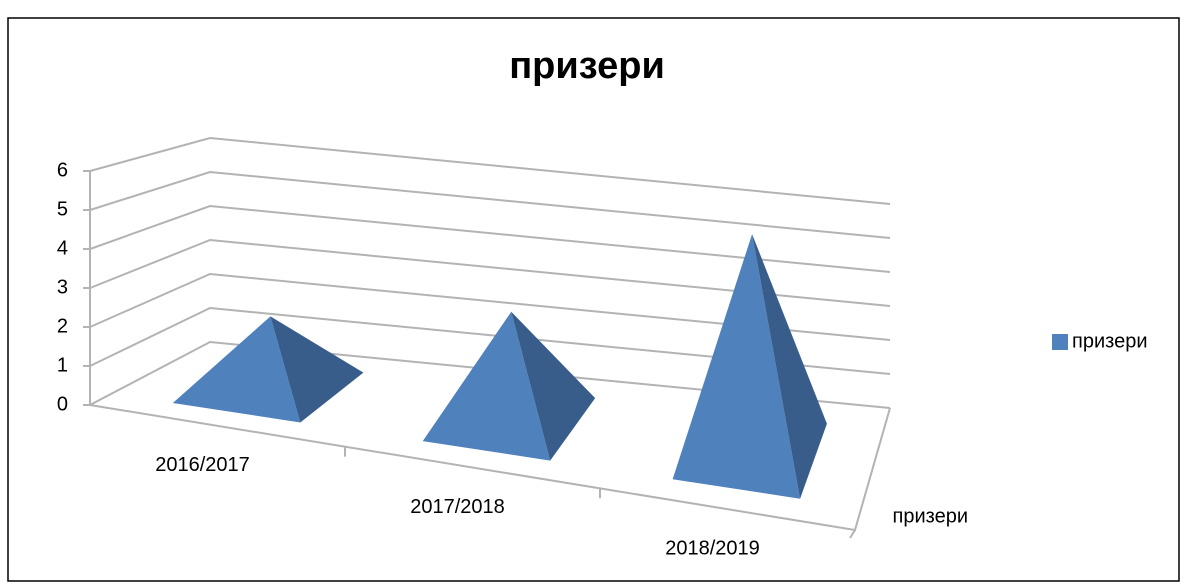 This screenshot has height=582, width=1187. Describe the element at coordinates (62, 365) in the screenshot. I see `y-tick-label: 1` at that location.